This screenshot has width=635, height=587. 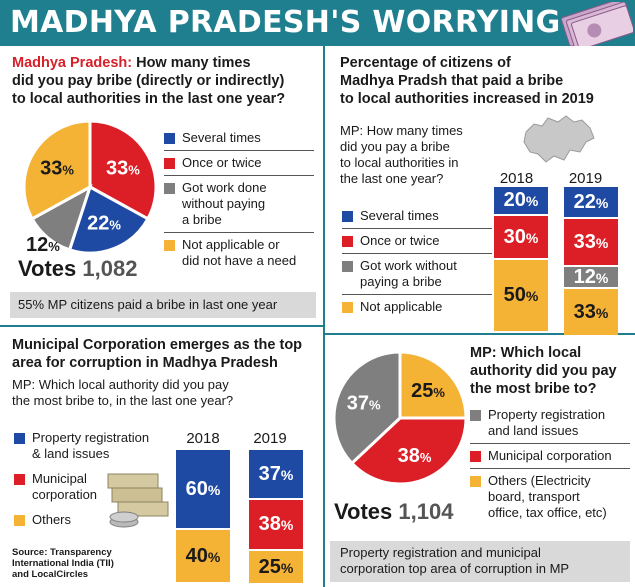 I want to click on panel2-legend-label: Got work without paying a bribe, so click(x=408, y=273).